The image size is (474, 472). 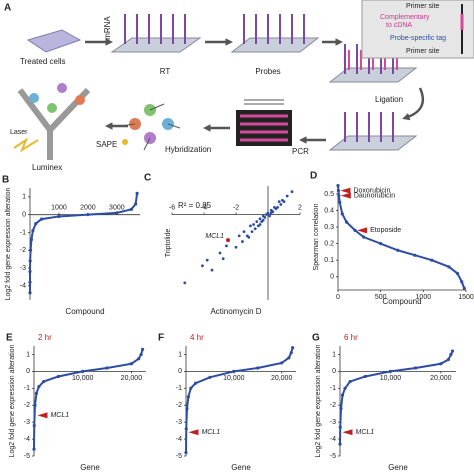 What do you see at coordinates (106, 144) in the screenshot?
I see `label: SAPE` at bounding box center [106, 144].